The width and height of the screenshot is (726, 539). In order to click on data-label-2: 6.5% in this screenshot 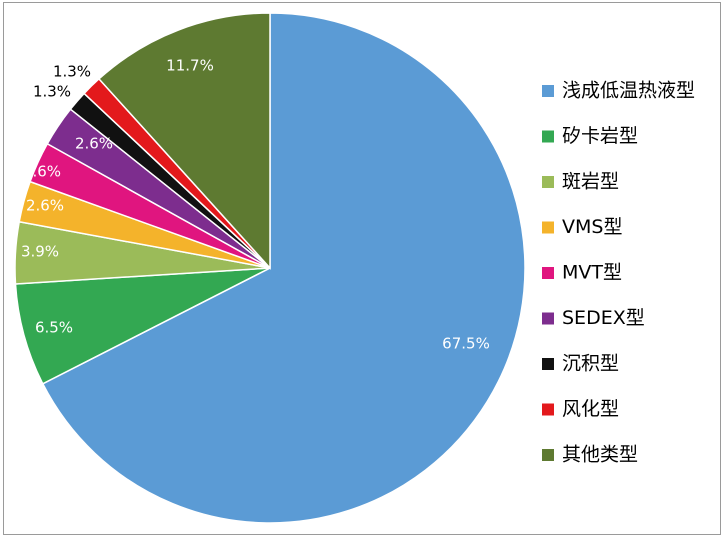, I will do `click(54, 328)`.